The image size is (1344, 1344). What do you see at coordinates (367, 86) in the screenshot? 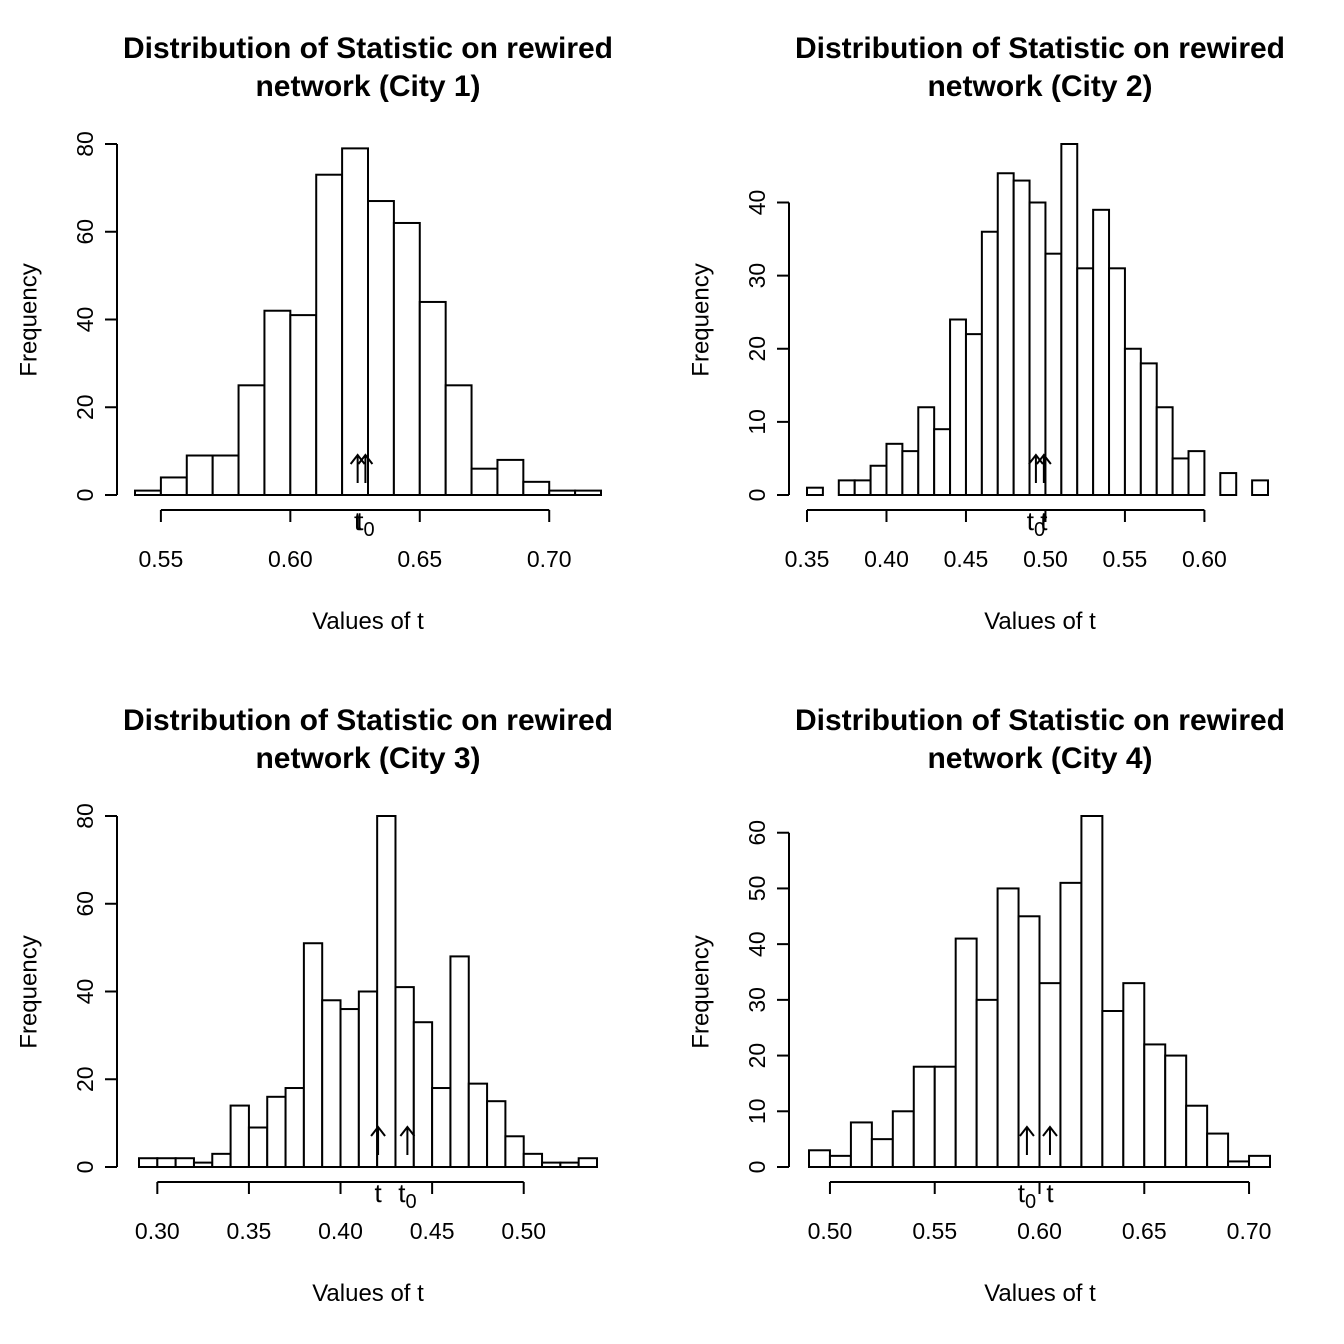
I see `chart-title-line-2: network (City 1)` at bounding box center [367, 86].